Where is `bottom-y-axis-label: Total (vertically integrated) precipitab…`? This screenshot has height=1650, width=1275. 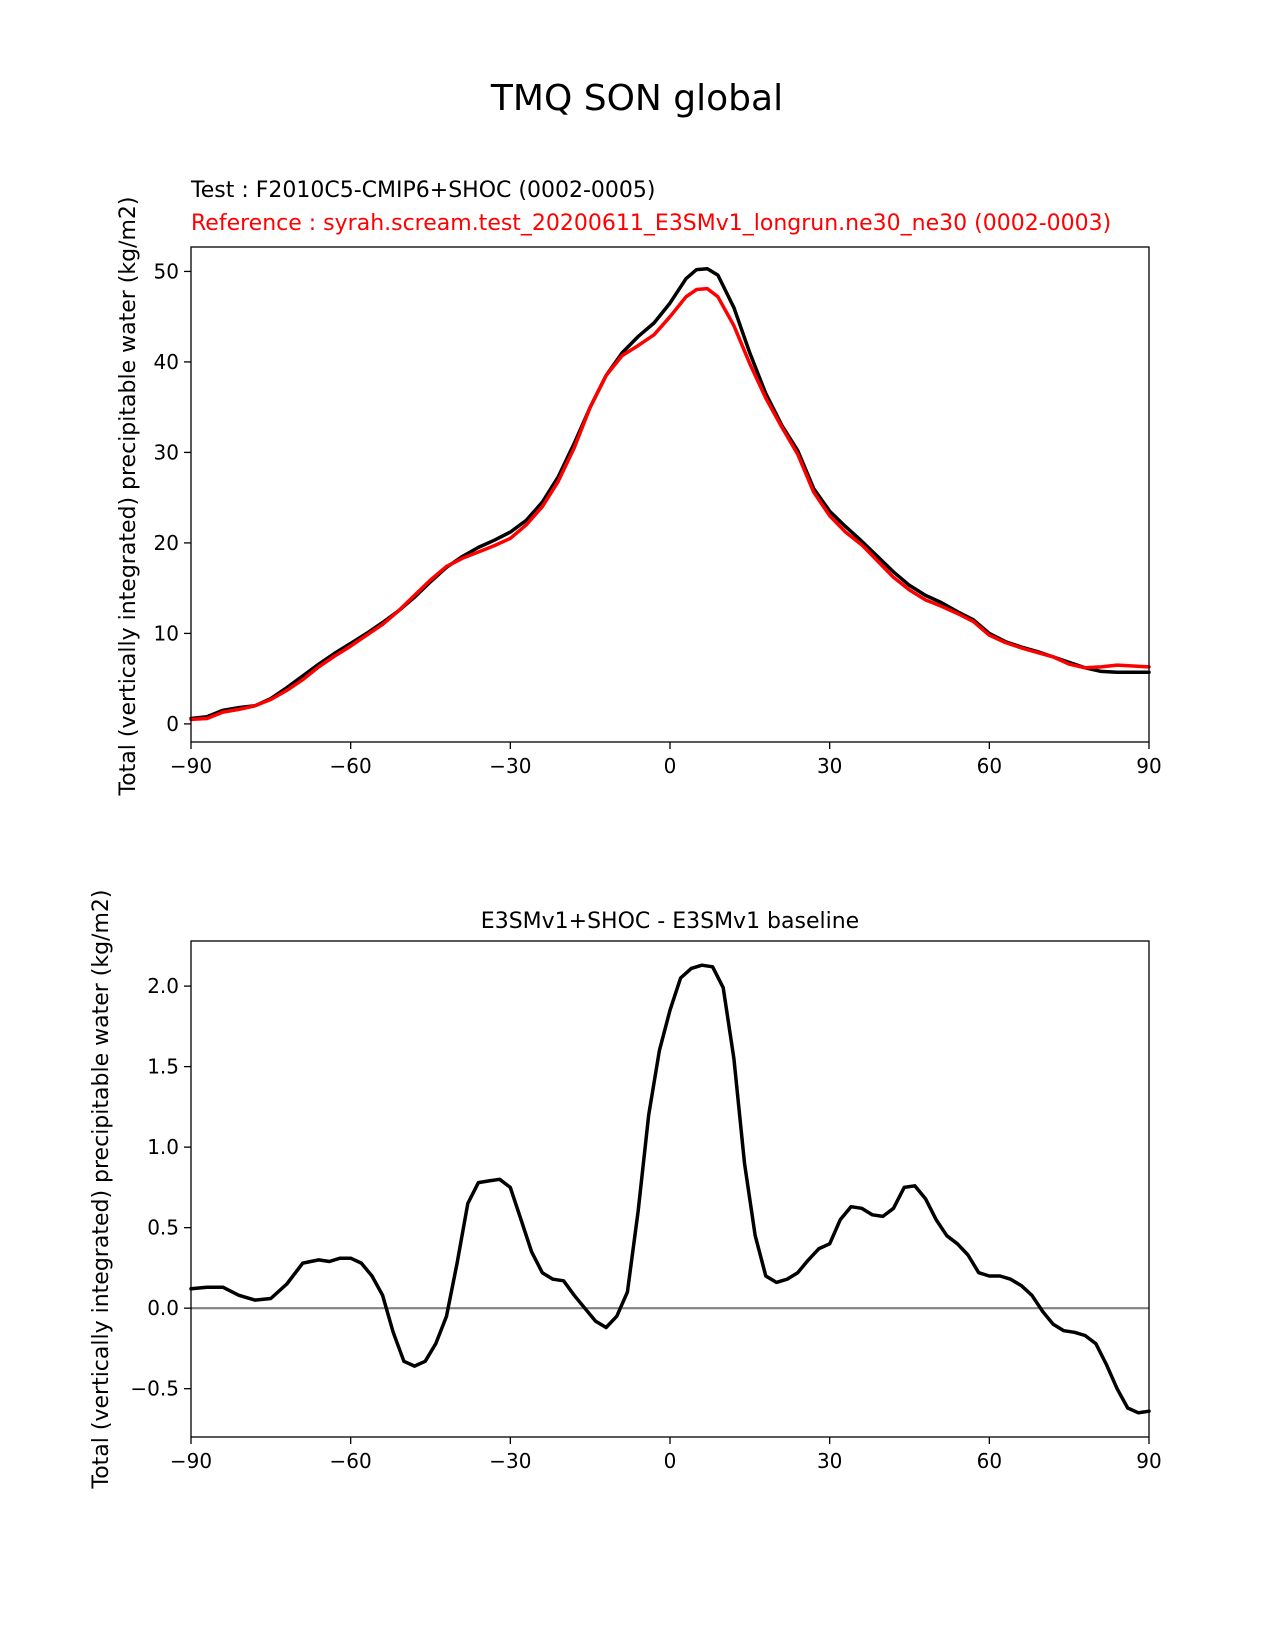 bottom-y-axis-label: Total (vertically integrated) precipitab… is located at coordinates (101, 1190).